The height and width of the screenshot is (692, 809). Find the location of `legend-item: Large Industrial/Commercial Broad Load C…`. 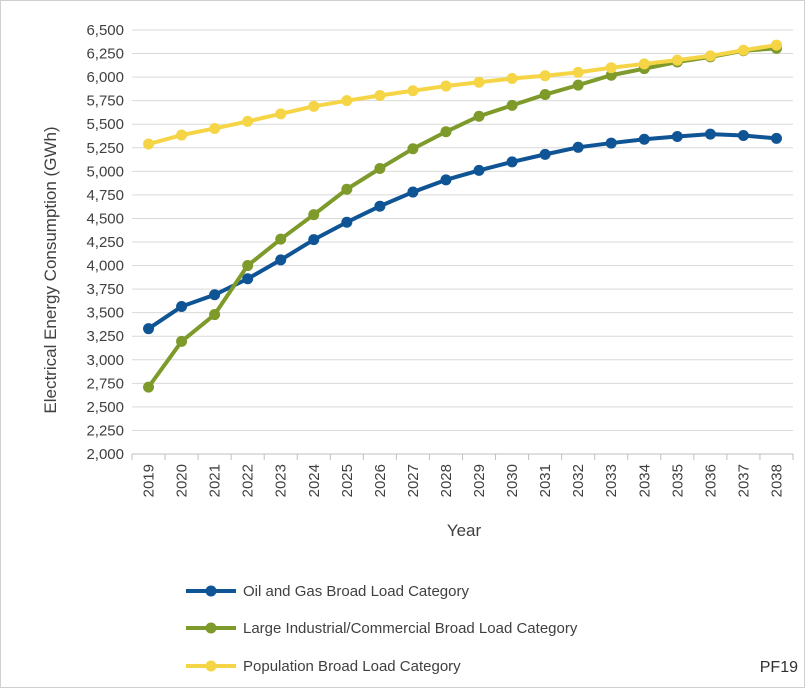

legend-item: Large Industrial/Commercial Broad Load C… is located at coordinates (382, 628).